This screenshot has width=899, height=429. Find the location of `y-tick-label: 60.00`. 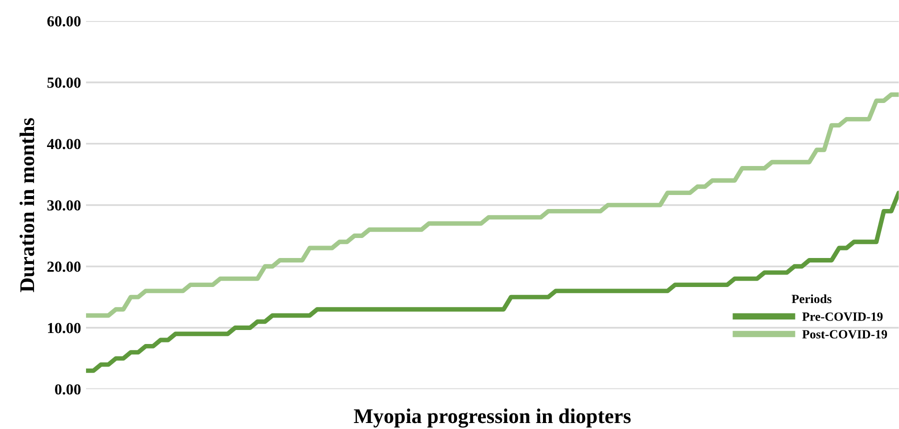

y-tick-label: 60.00 is located at coordinates (64, 21).